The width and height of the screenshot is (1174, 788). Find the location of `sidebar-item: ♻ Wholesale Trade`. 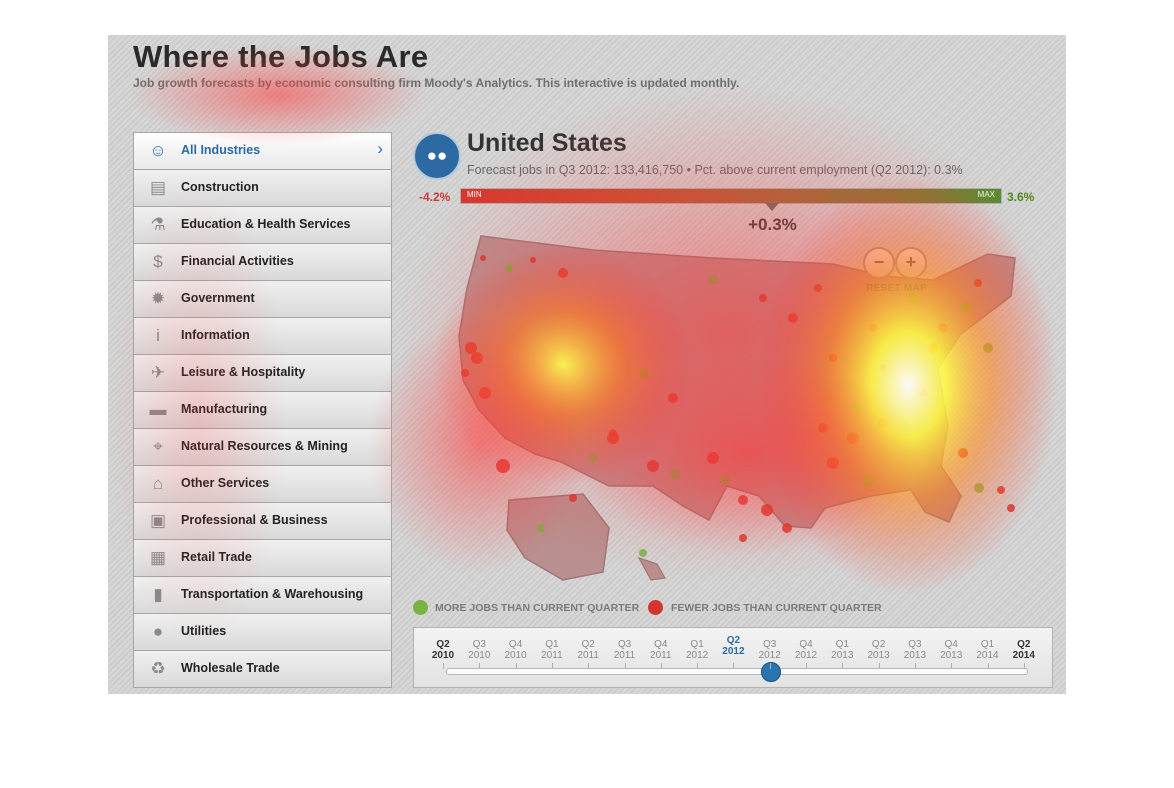

sidebar-item: ♻ Wholesale Trade is located at coordinates (262, 669).